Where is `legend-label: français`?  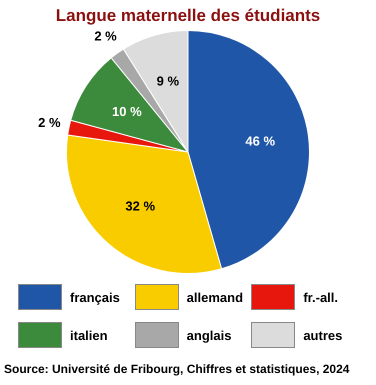
legend-label: français is located at coordinates (95, 297).